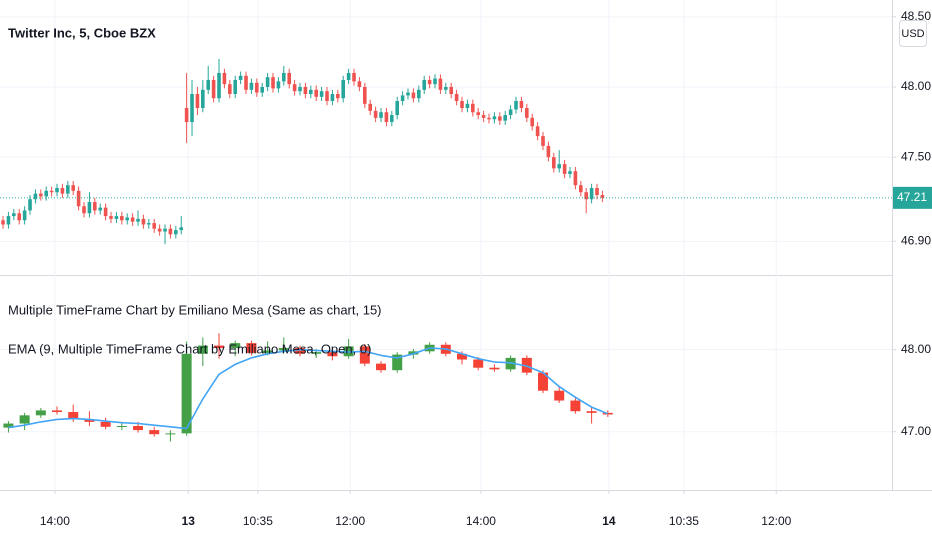  What do you see at coordinates (916, 431) in the screenshot?
I see `y-tick-label: 47.00` at bounding box center [916, 431].